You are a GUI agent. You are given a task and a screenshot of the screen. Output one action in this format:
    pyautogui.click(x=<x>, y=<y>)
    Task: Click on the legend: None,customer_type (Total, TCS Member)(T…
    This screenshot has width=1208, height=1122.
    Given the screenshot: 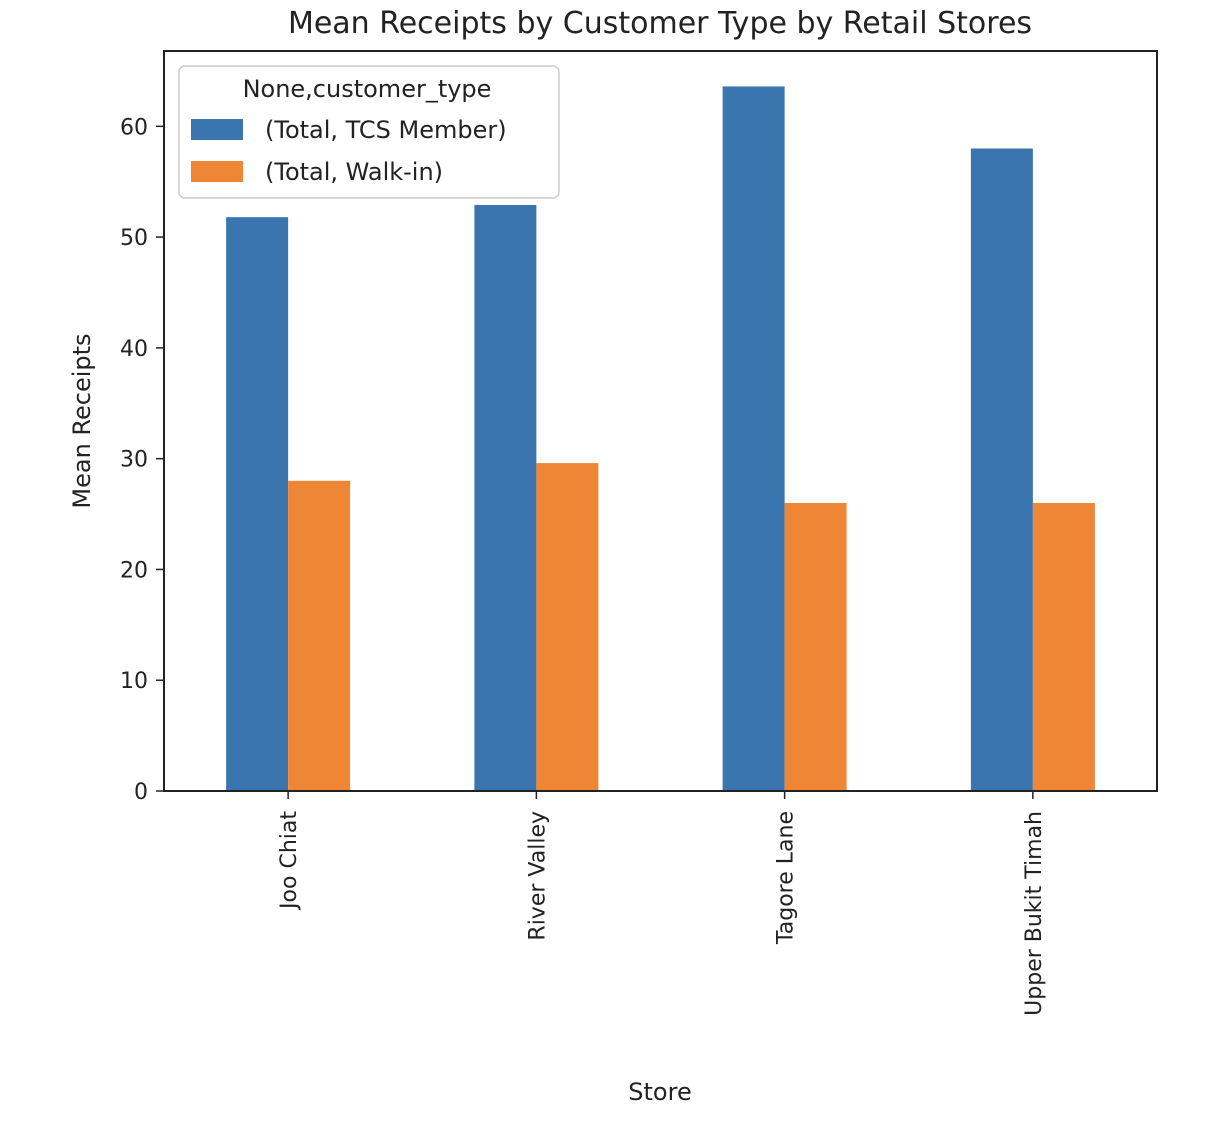 What is the action you would take?
    pyautogui.click(x=369, y=132)
    